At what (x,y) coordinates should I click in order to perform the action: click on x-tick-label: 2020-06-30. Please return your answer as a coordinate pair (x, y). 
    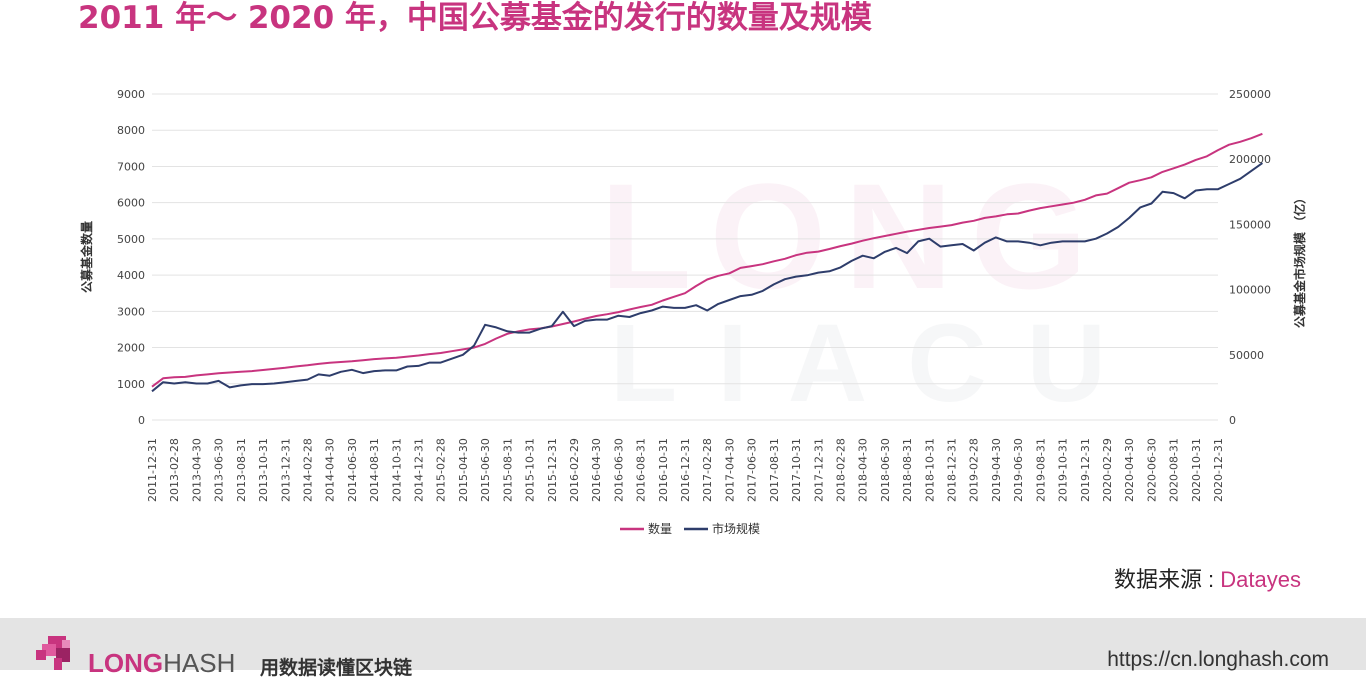
    Looking at the image, I should click on (1151, 470).